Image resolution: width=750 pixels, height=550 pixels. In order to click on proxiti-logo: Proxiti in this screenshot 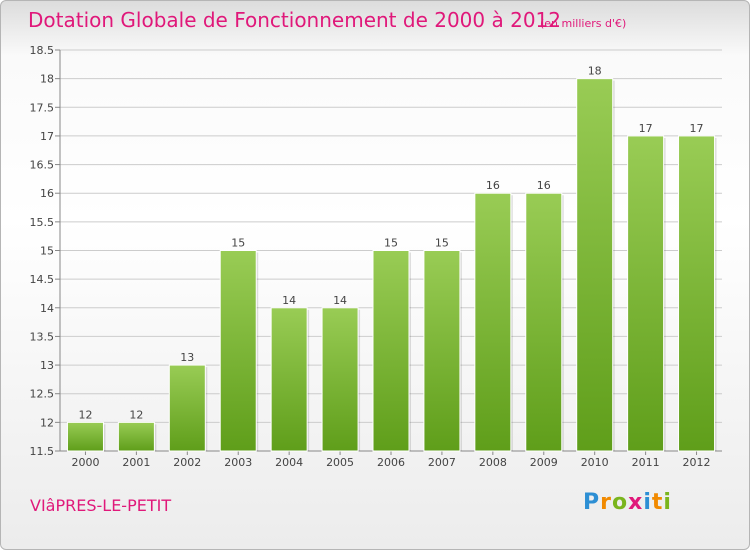, I will do `click(627, 502)`.